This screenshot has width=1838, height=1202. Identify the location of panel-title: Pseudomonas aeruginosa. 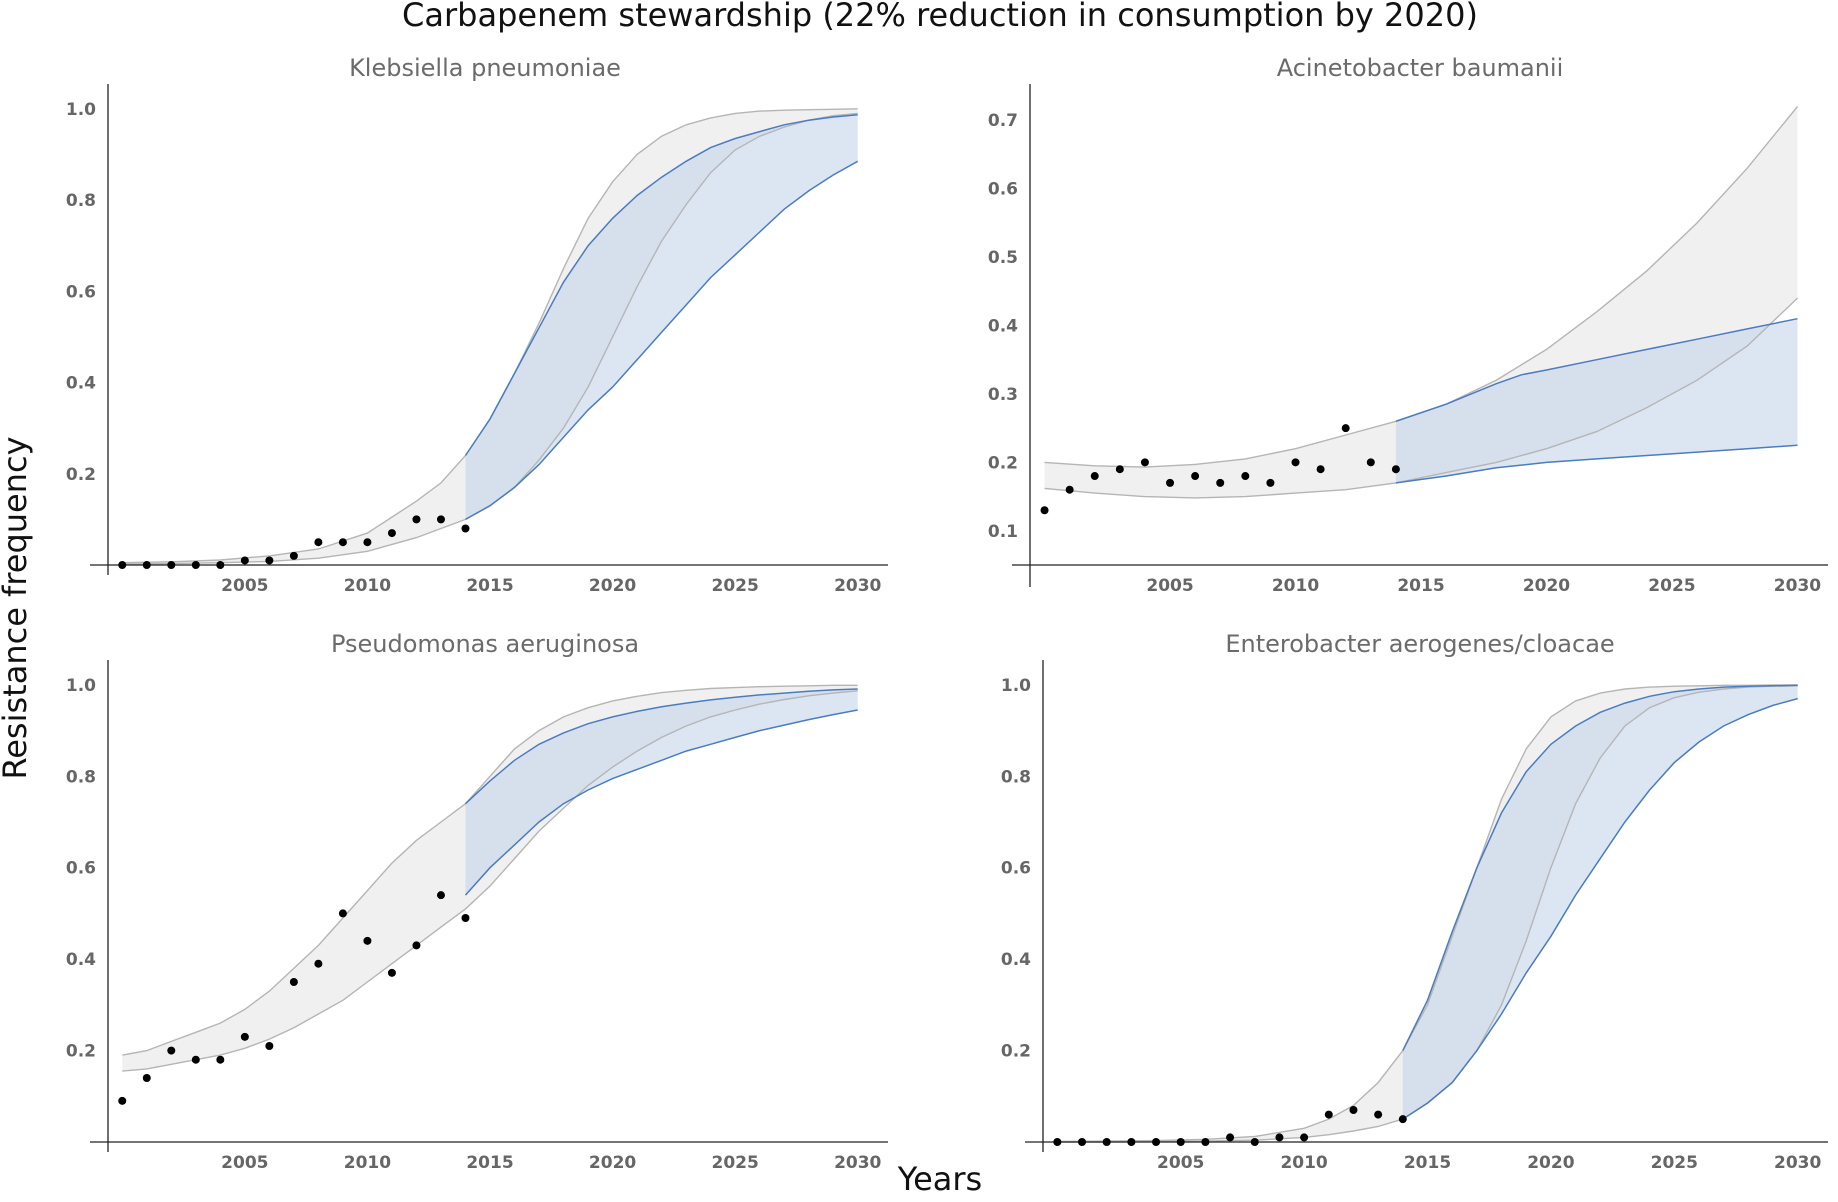
(485, 644).